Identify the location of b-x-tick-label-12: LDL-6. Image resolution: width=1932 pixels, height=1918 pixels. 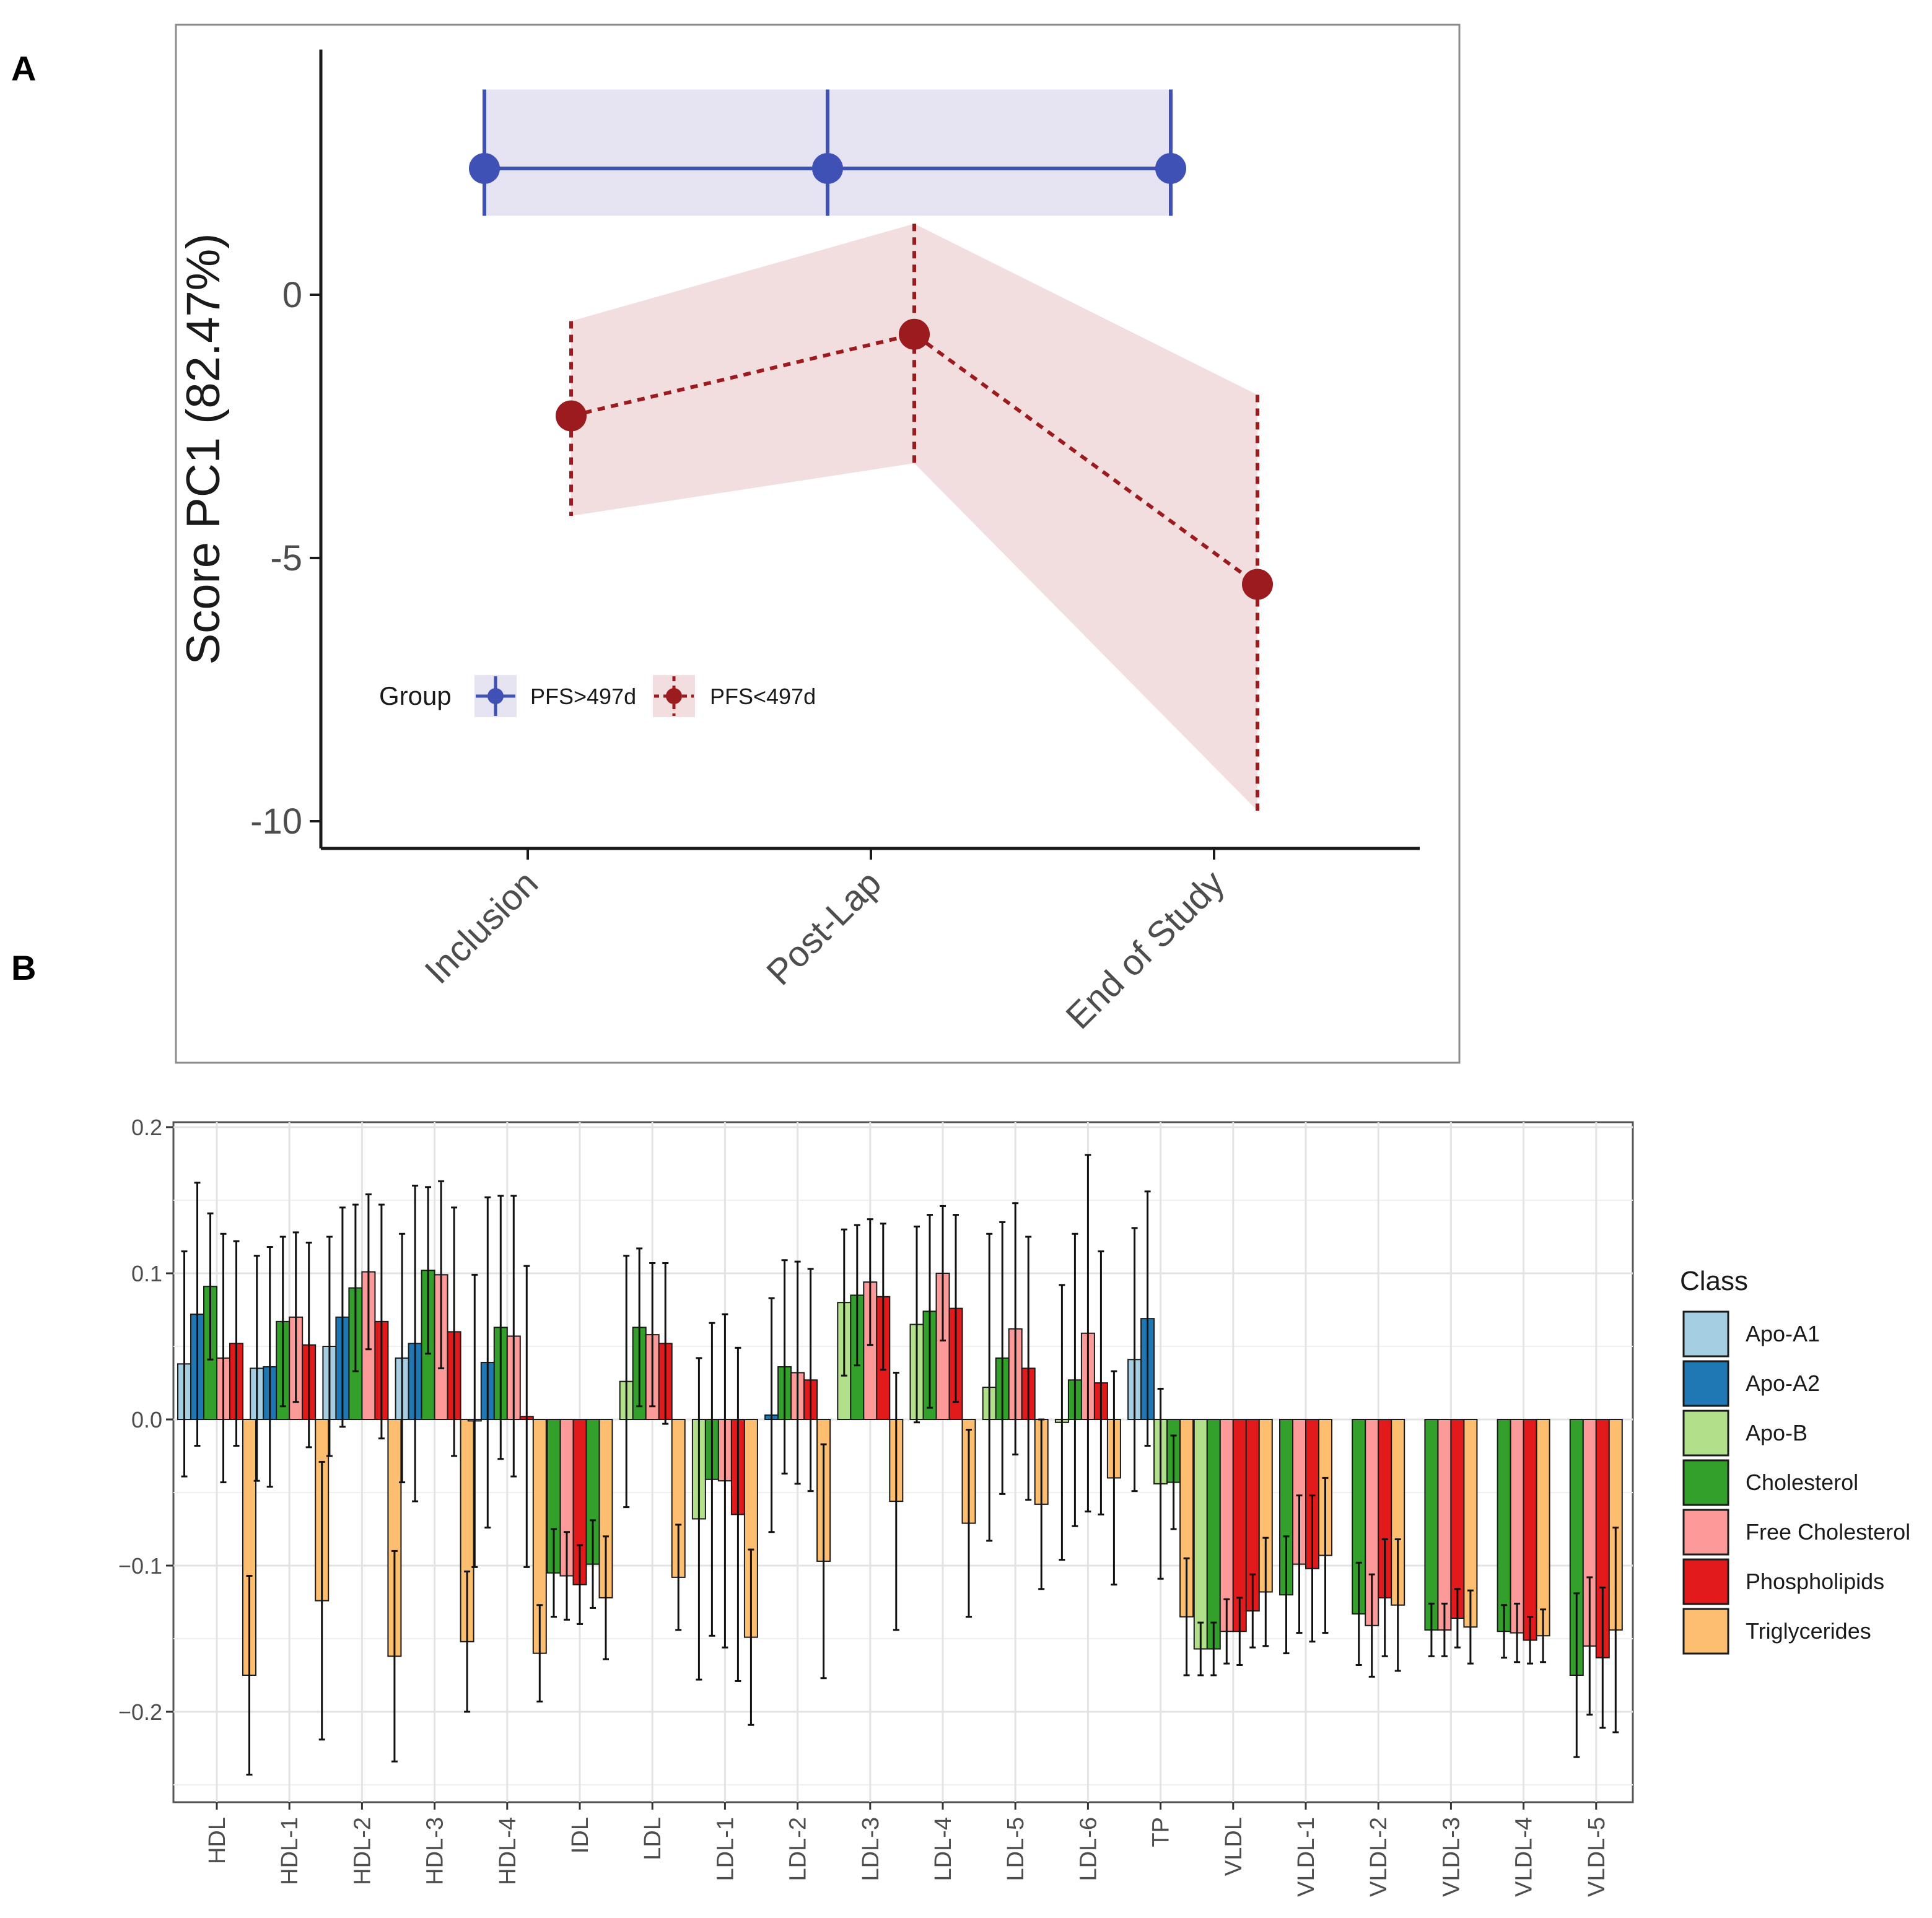
(1088, 1849).